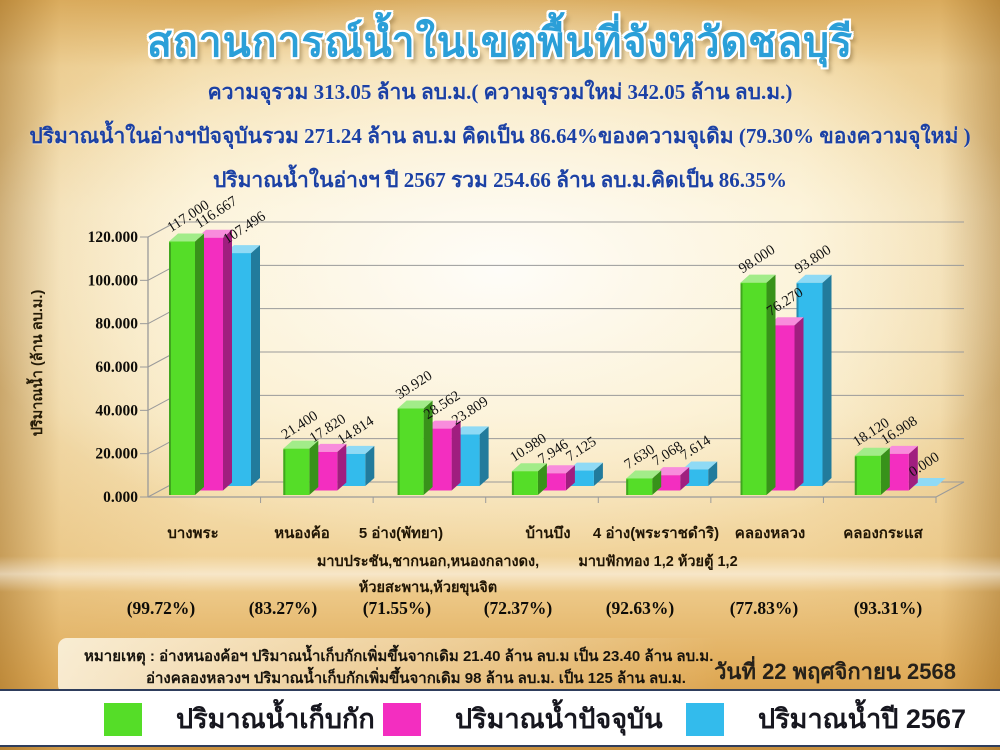  What do you see at coordinates (275, 719) in the screenshot?
I see `legend-label-0: ปริมาณน้ำเก็บกัก` at bounding box center [275, 719].